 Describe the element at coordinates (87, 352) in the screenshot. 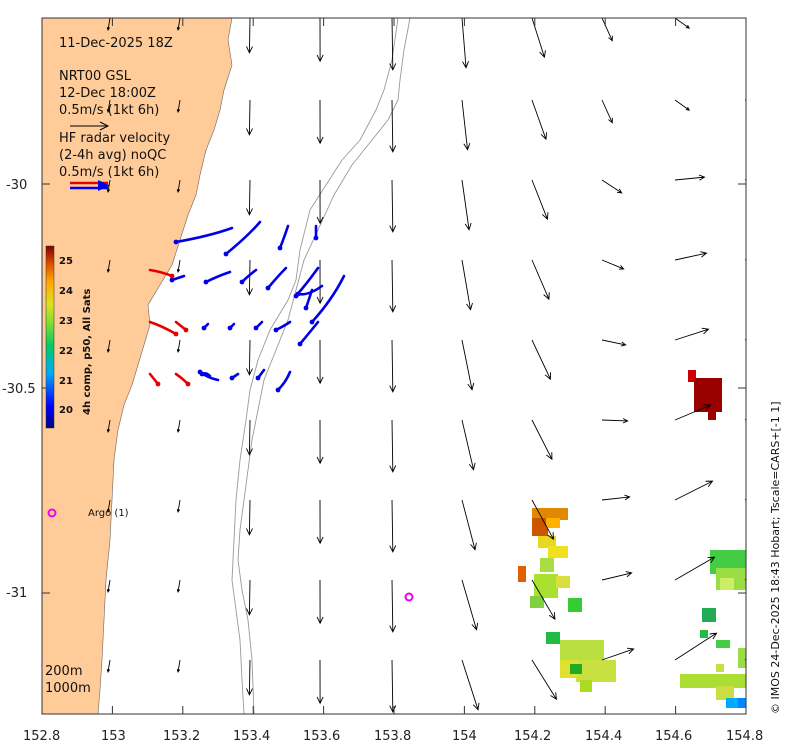

I see `colorbar-label: 4h comp, p50, All Sats` at that location.